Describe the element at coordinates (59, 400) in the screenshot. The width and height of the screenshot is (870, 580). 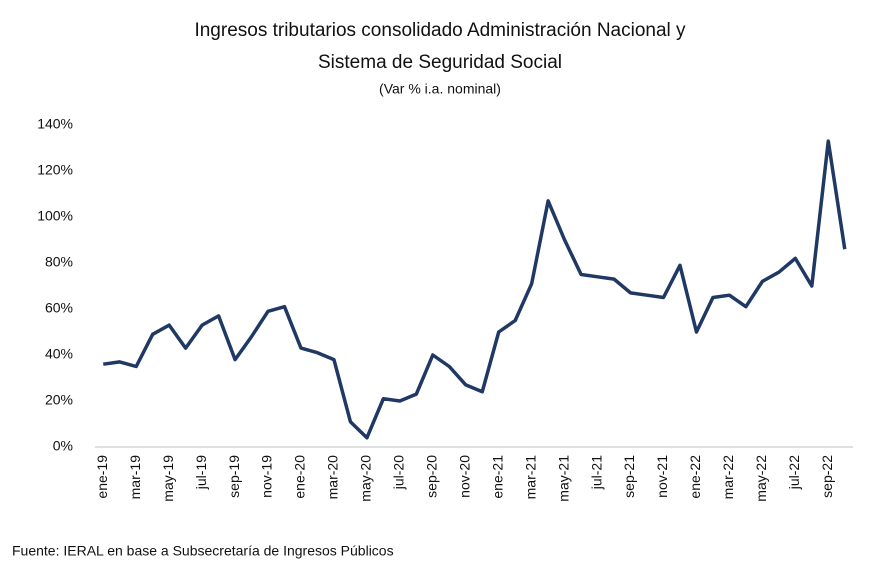
I see `y-tick-label: 20%` at that location.